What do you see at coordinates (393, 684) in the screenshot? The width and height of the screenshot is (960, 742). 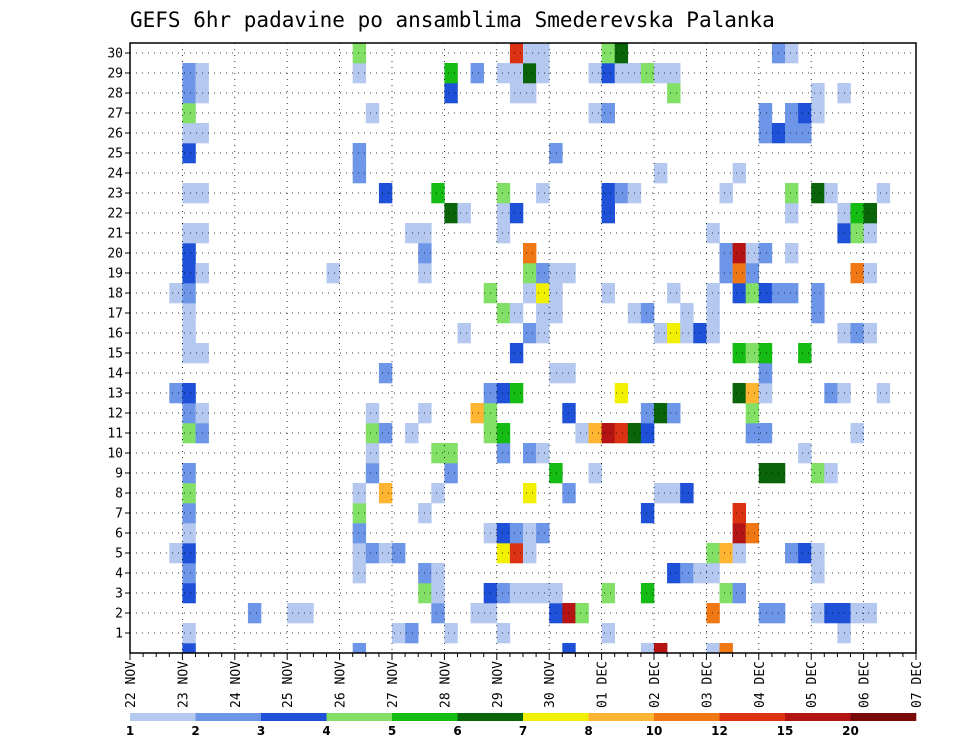 I see `x-tick-label: 27 NOV` at bounding box center [393, 684].